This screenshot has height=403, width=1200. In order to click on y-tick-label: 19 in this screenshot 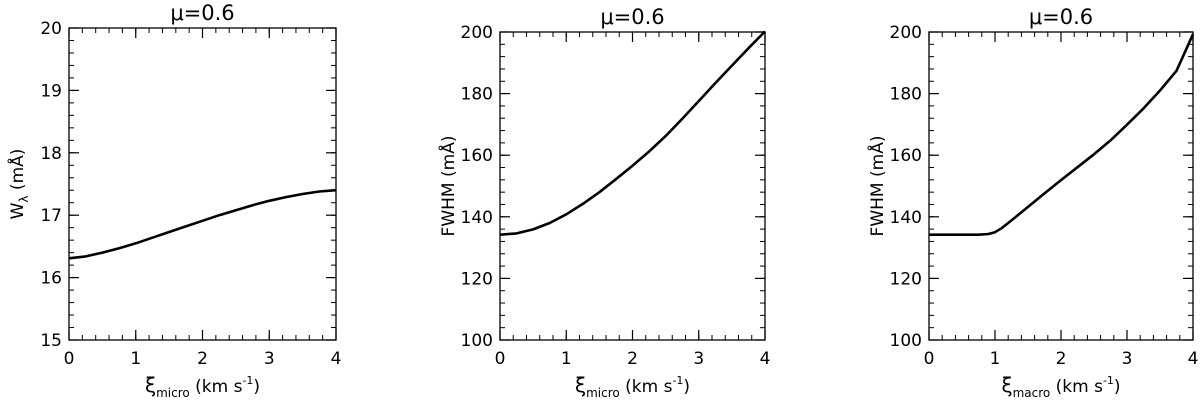, I will do `click(51, 91)`.